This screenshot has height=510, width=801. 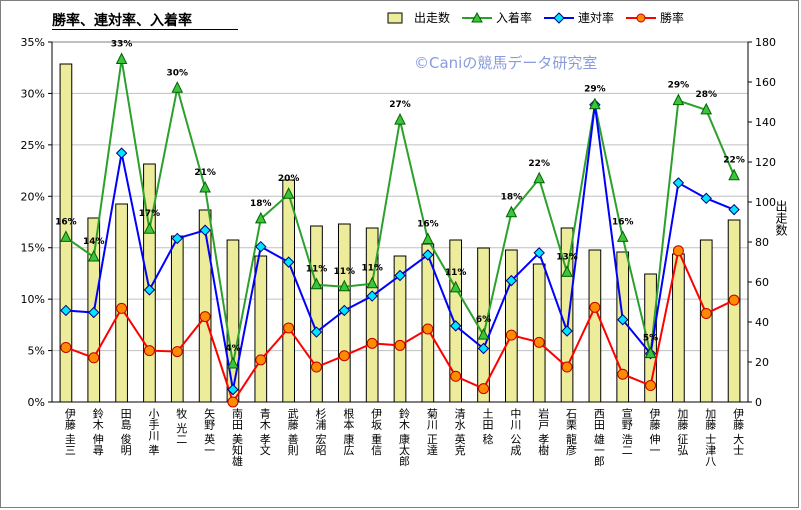 I want to click on y1-tick-label: 10%, so click(x=33, y=299).